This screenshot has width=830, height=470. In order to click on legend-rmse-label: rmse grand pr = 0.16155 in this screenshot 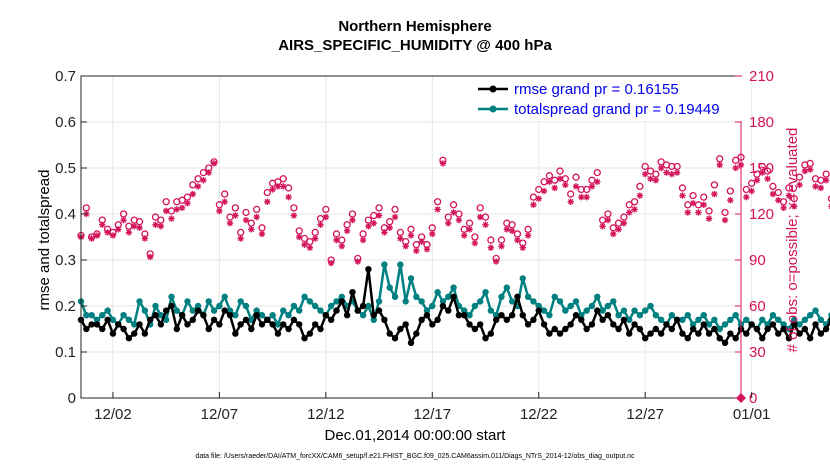, I will do `click(596, 89)`.